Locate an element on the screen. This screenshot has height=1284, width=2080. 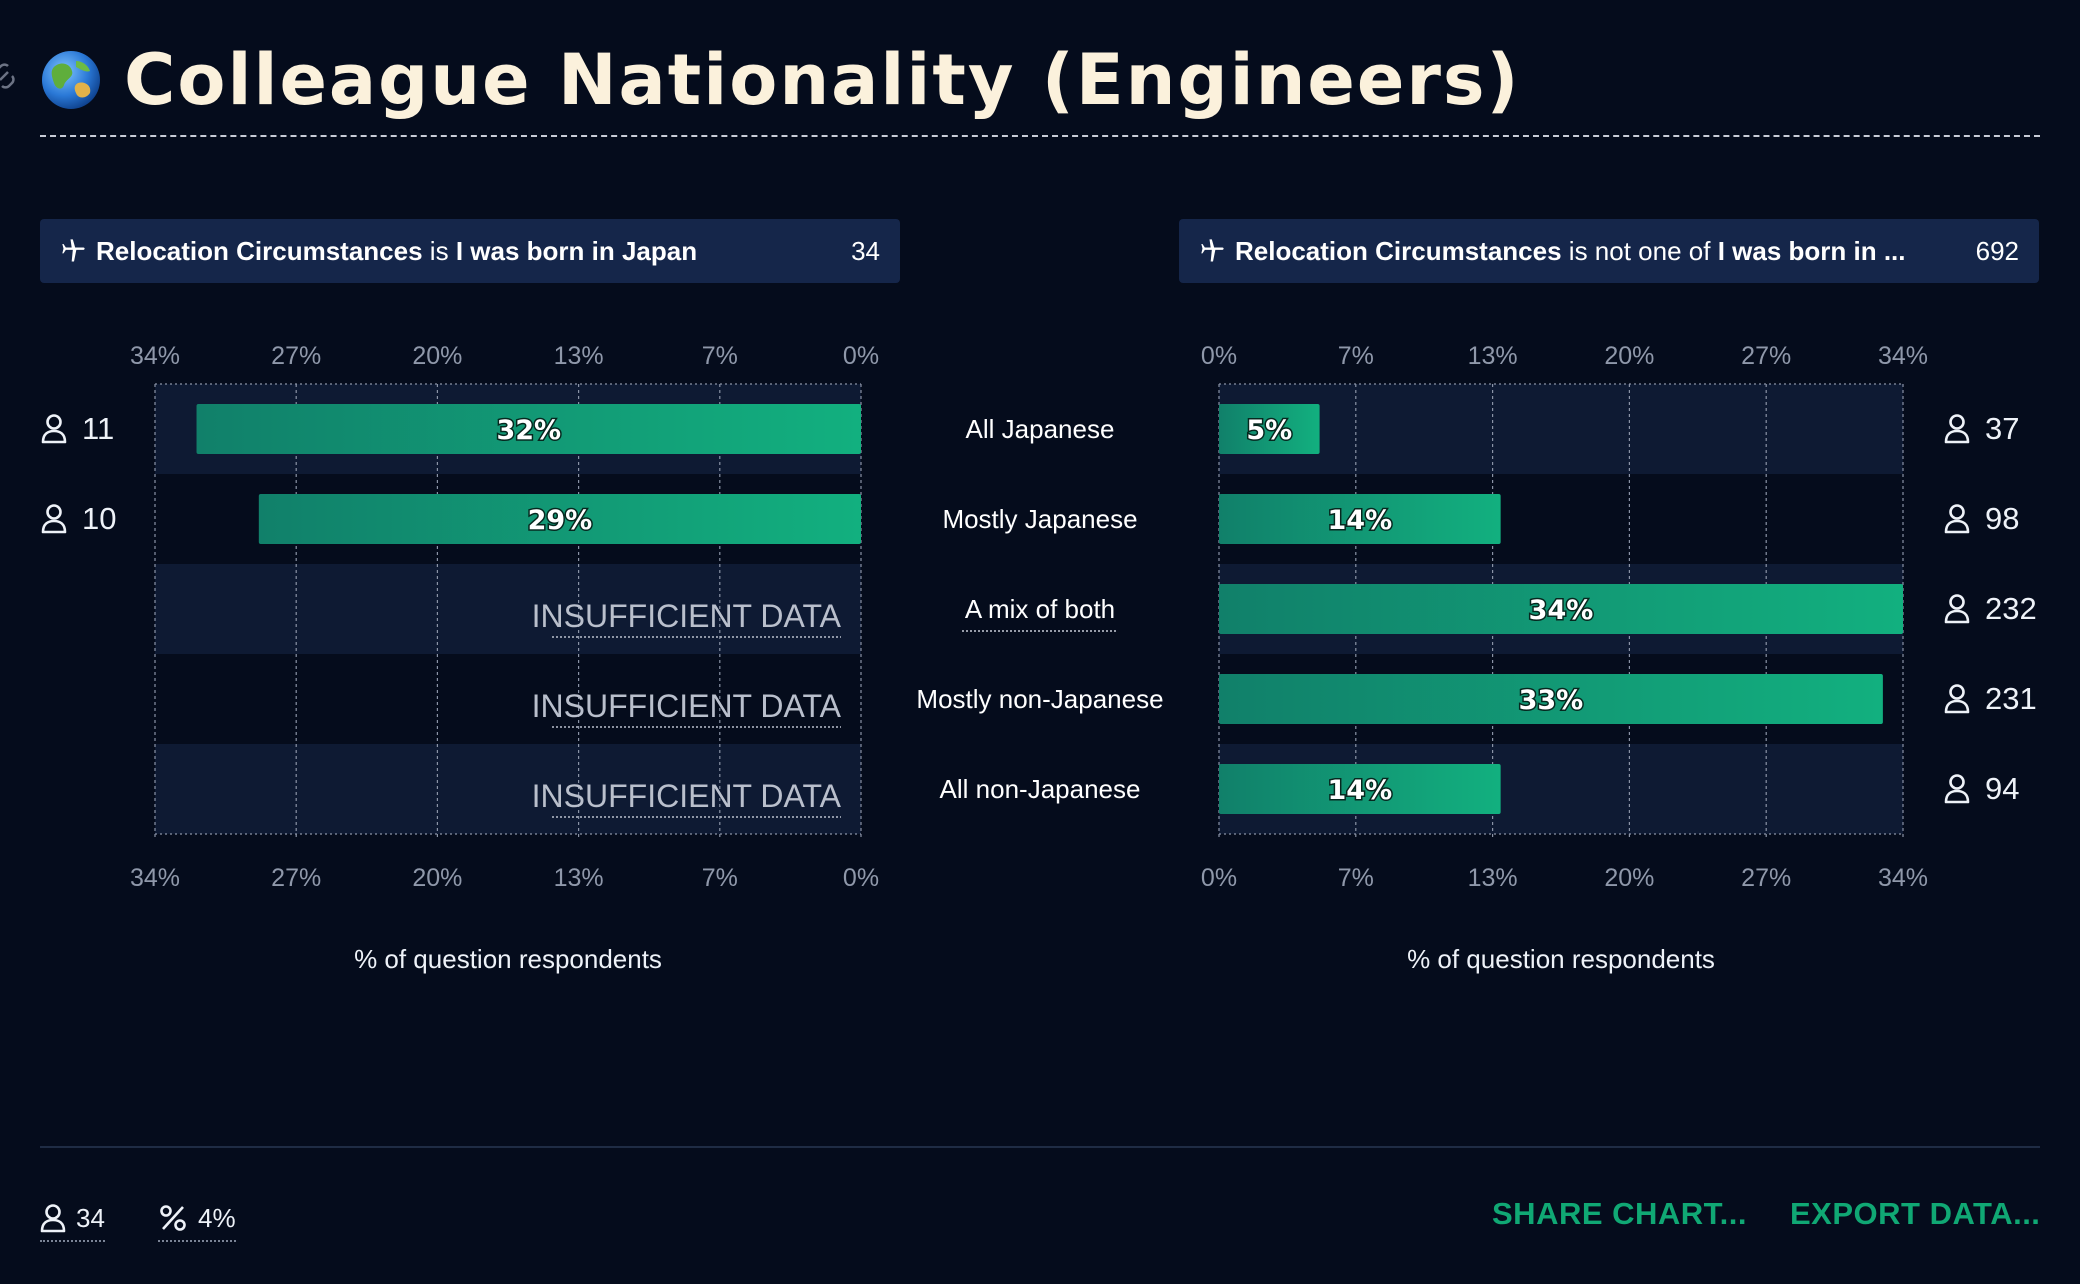
filter-count: 34 is located at coordinates (865, 250).